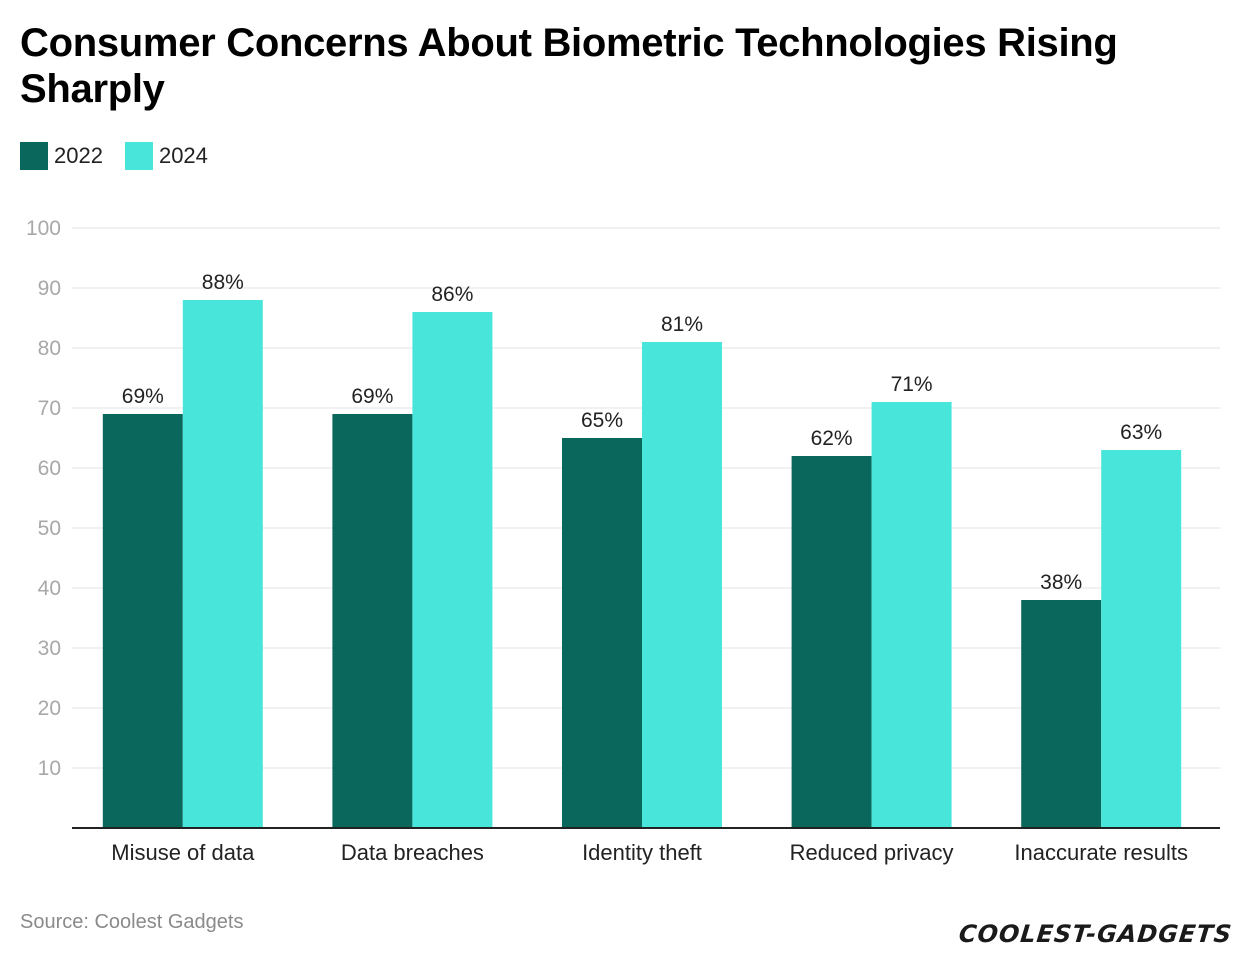 This screenshot has height=960, width=1240. What do you see at coordinates (49, 348) in the screenshot?
I see `y-tick-label-80: 80` at bounding box center [49, 348].